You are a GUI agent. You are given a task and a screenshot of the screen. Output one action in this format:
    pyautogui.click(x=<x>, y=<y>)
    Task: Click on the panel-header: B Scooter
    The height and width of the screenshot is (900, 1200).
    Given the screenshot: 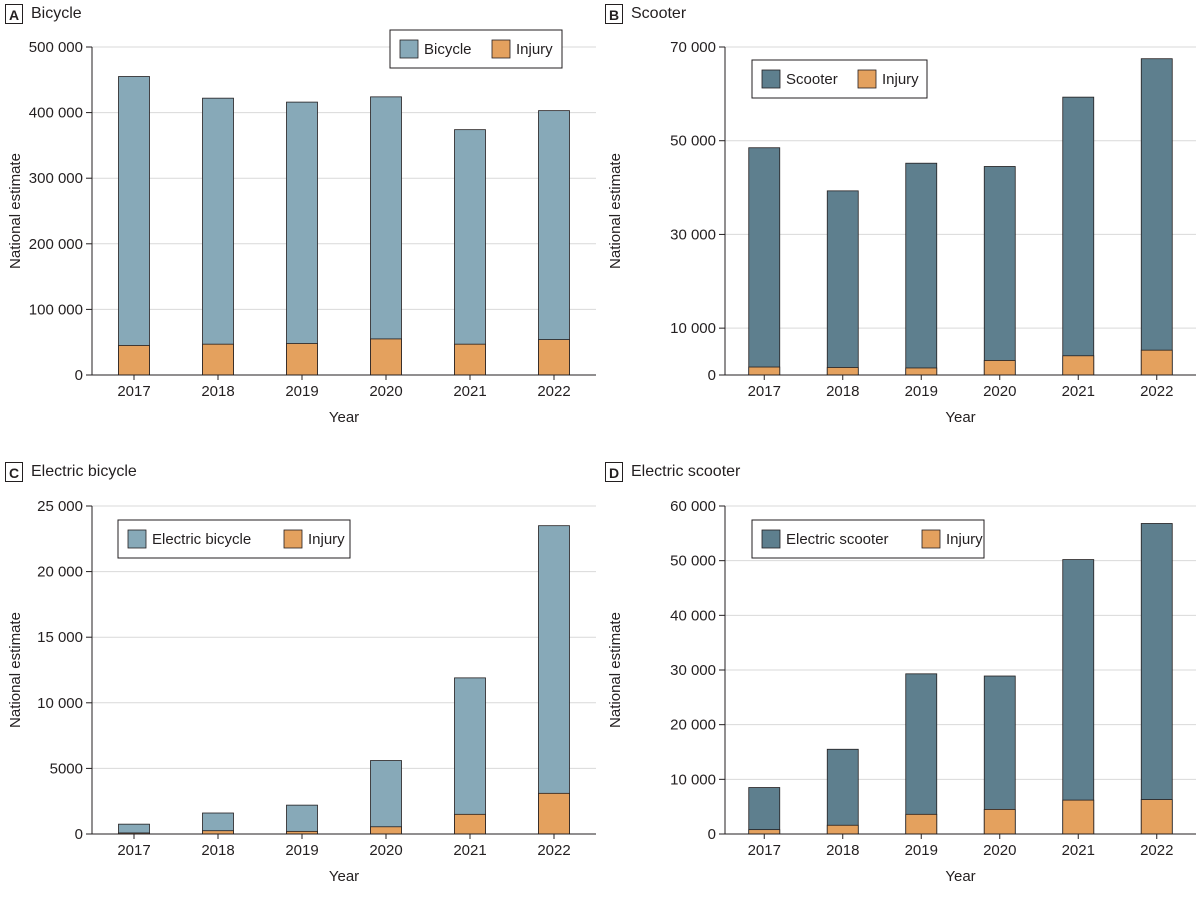 What is the action you would take?
    pyautogui.click(x=645, y=14)
    